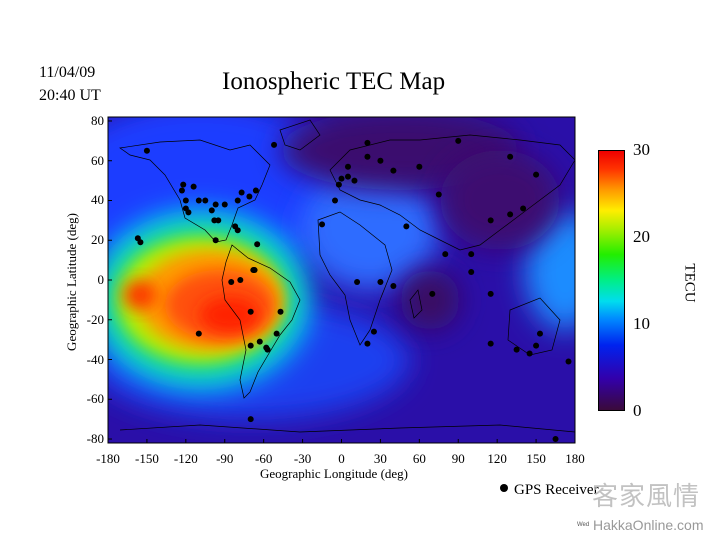 This screenshot has width=720, height=540. What do you see at coordinates (225, 458) in the screenshot?
I see `x-tick-label: -90` at bounding box center [225, 458].